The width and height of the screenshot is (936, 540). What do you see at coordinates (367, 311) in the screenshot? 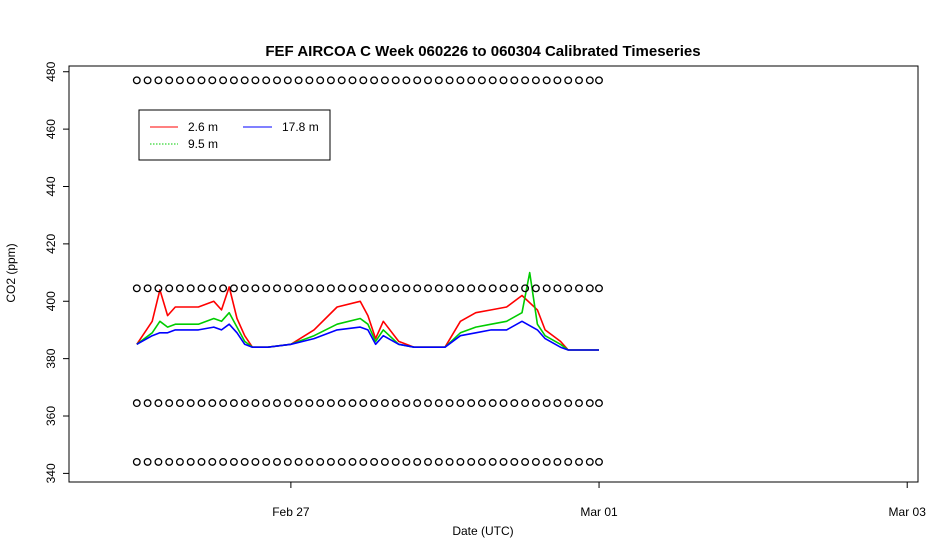
I see `series-layer` at bounding box center [367, 311].